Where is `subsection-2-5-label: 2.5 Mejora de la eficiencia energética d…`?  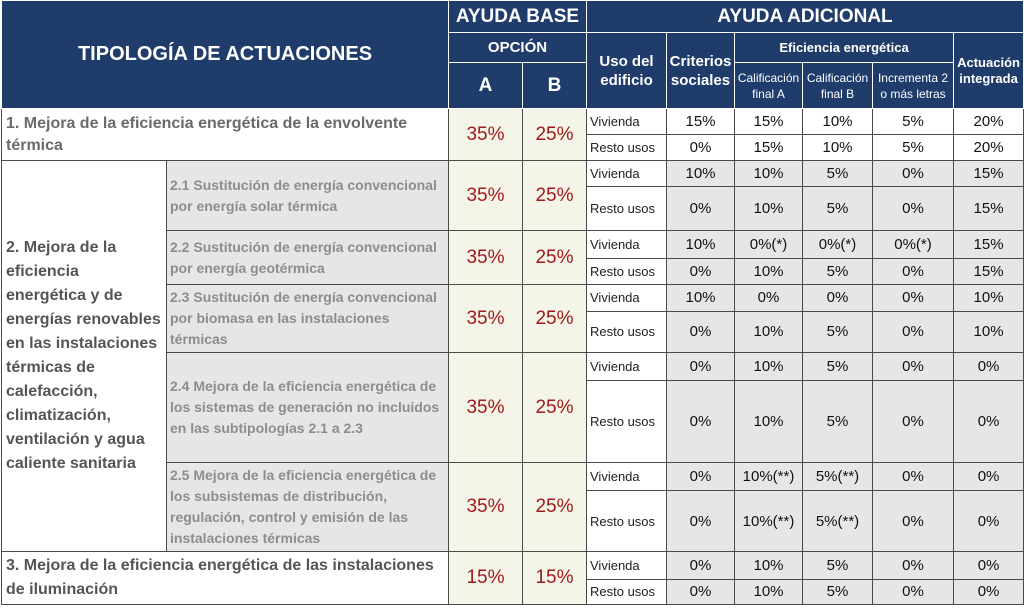 subsection-2-5-label: 2.5 Mejora de la eficiencia energética d… is located at coordinates (307, 507).